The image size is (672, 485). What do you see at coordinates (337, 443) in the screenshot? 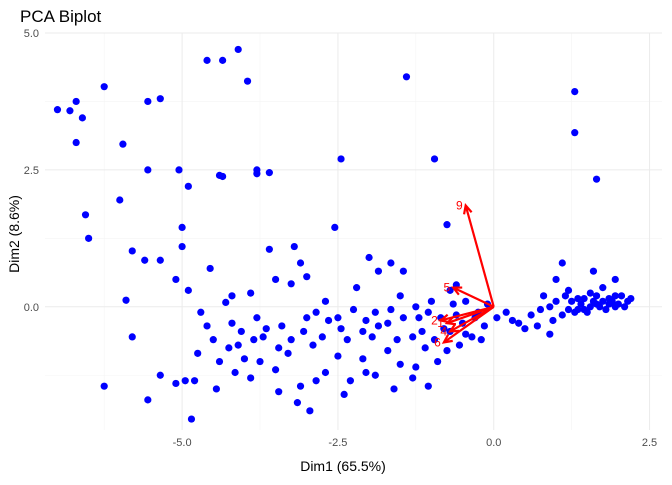
I see `x-tick-label: -2.5` at bounding box center [337, 443].